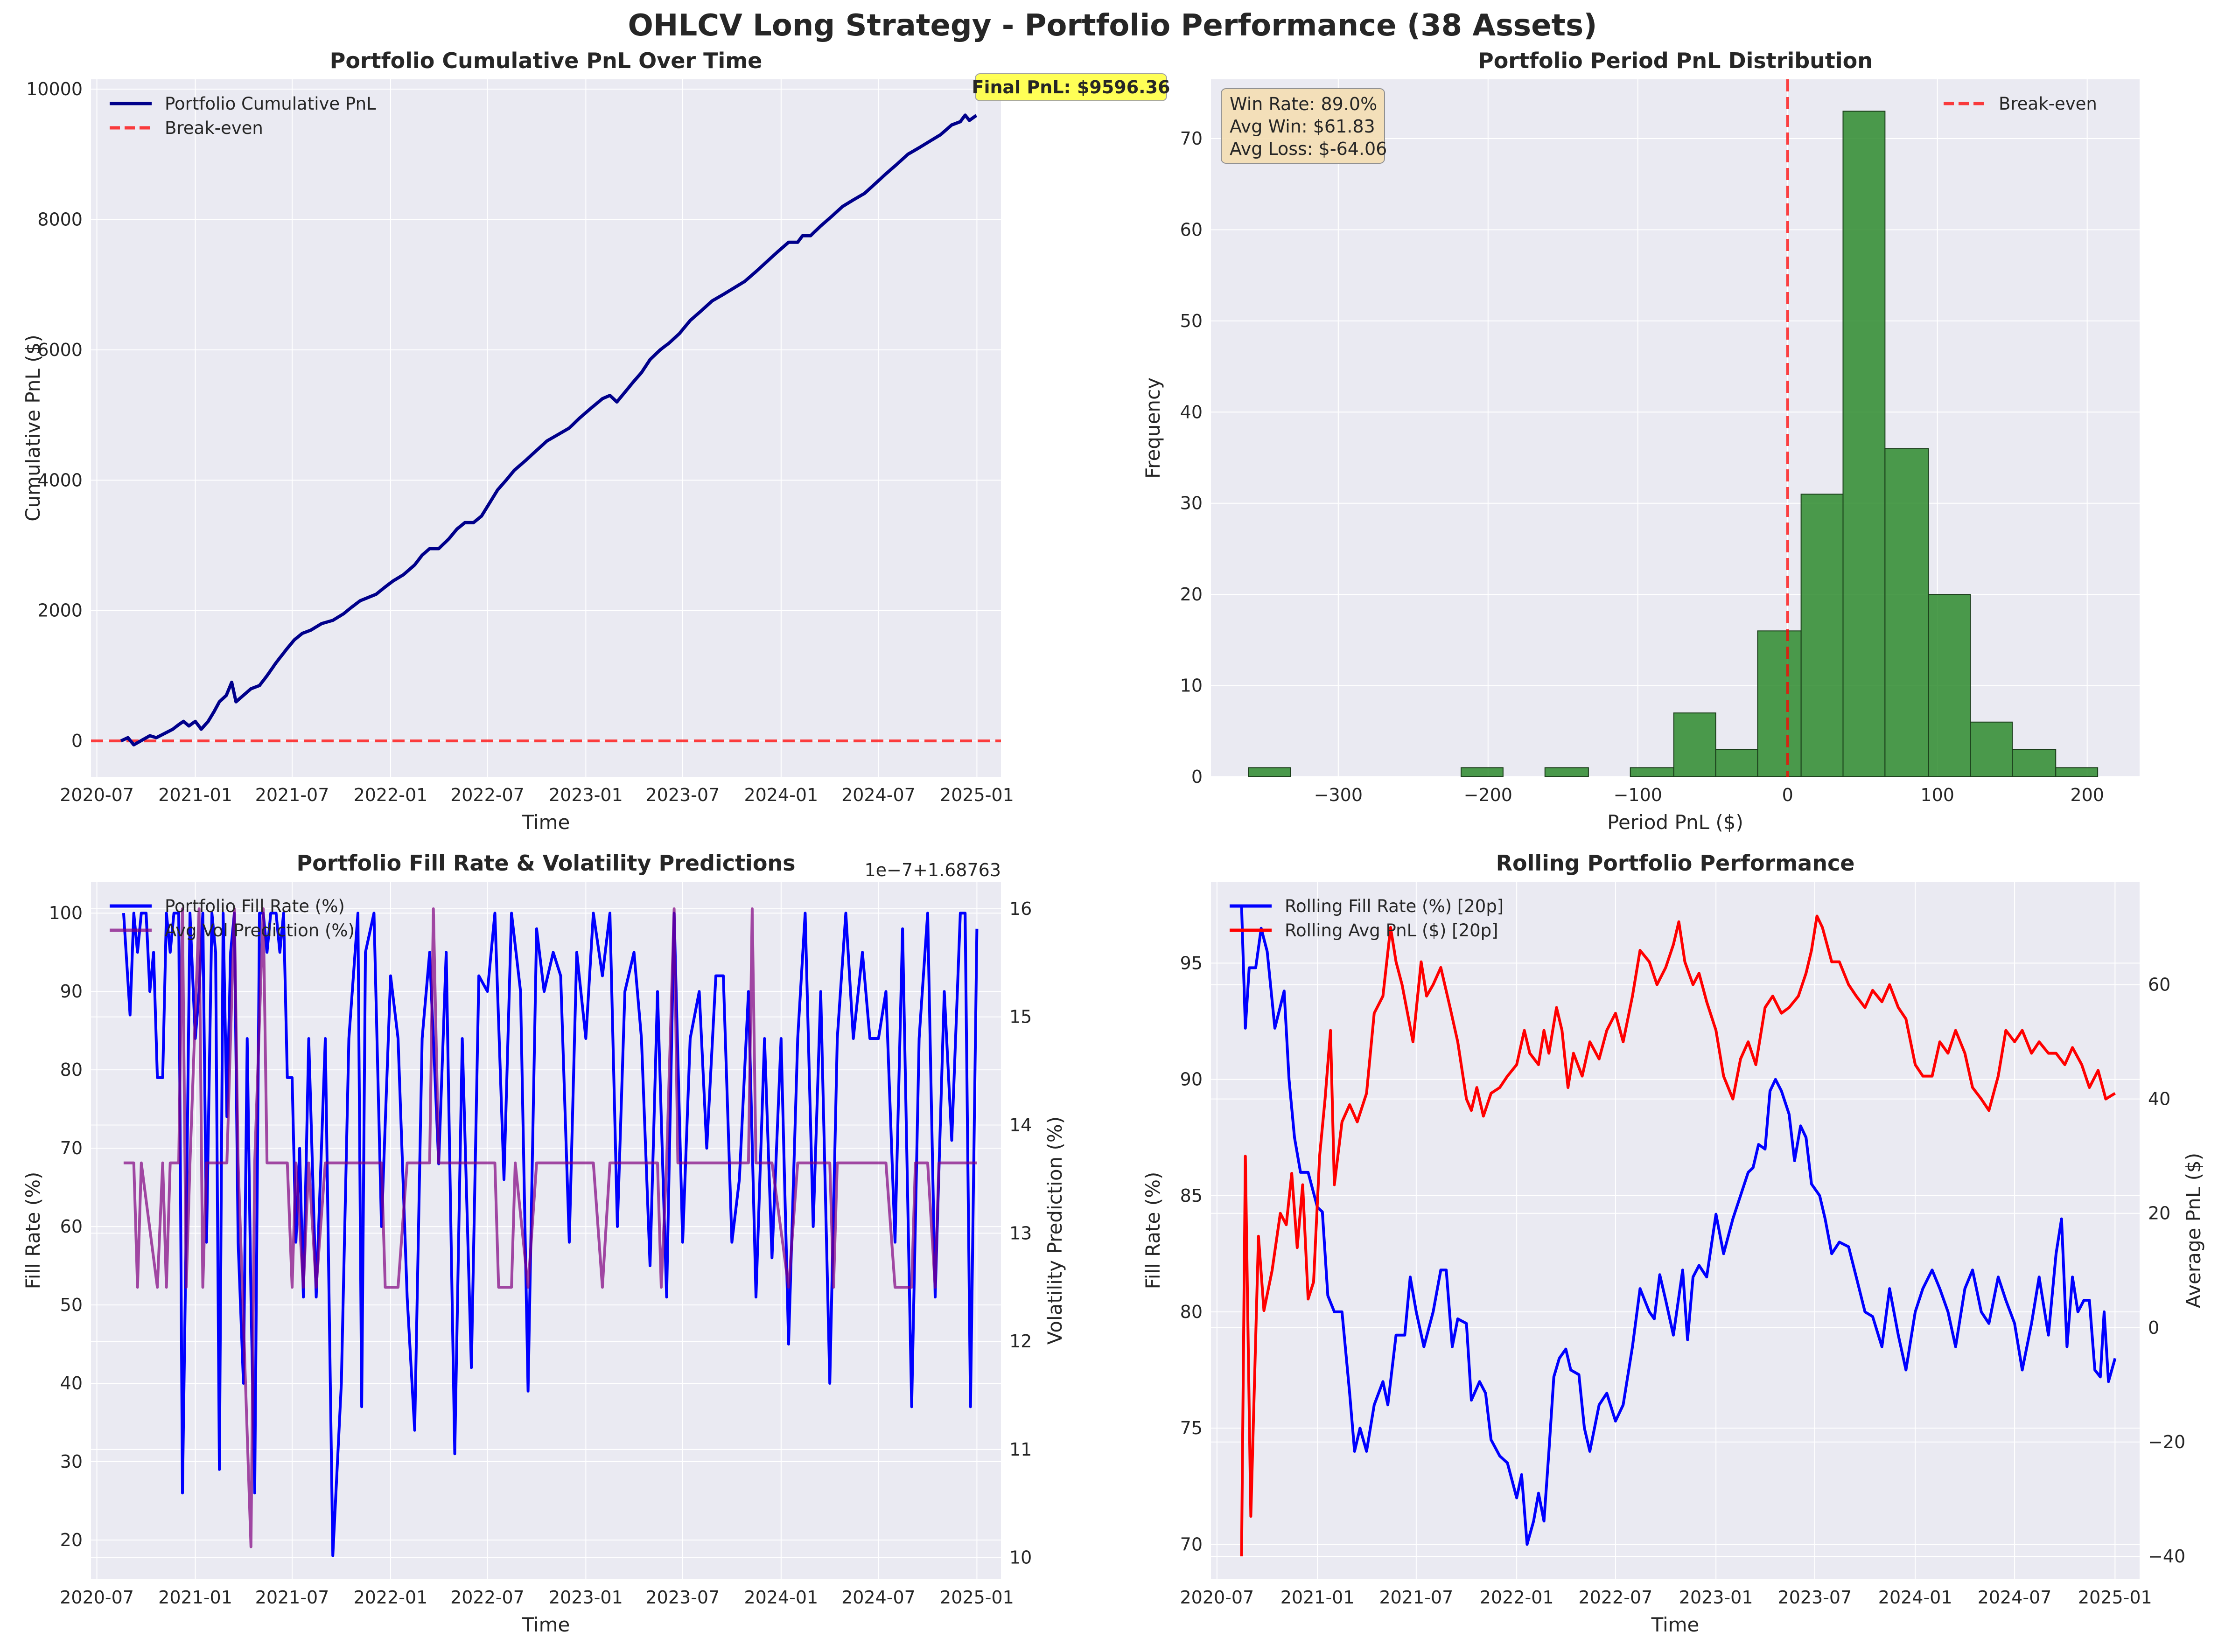 This screenshot has height=1652, width=2225. I want to click on y-right-tick-label: 13, so click(1021, 1233).